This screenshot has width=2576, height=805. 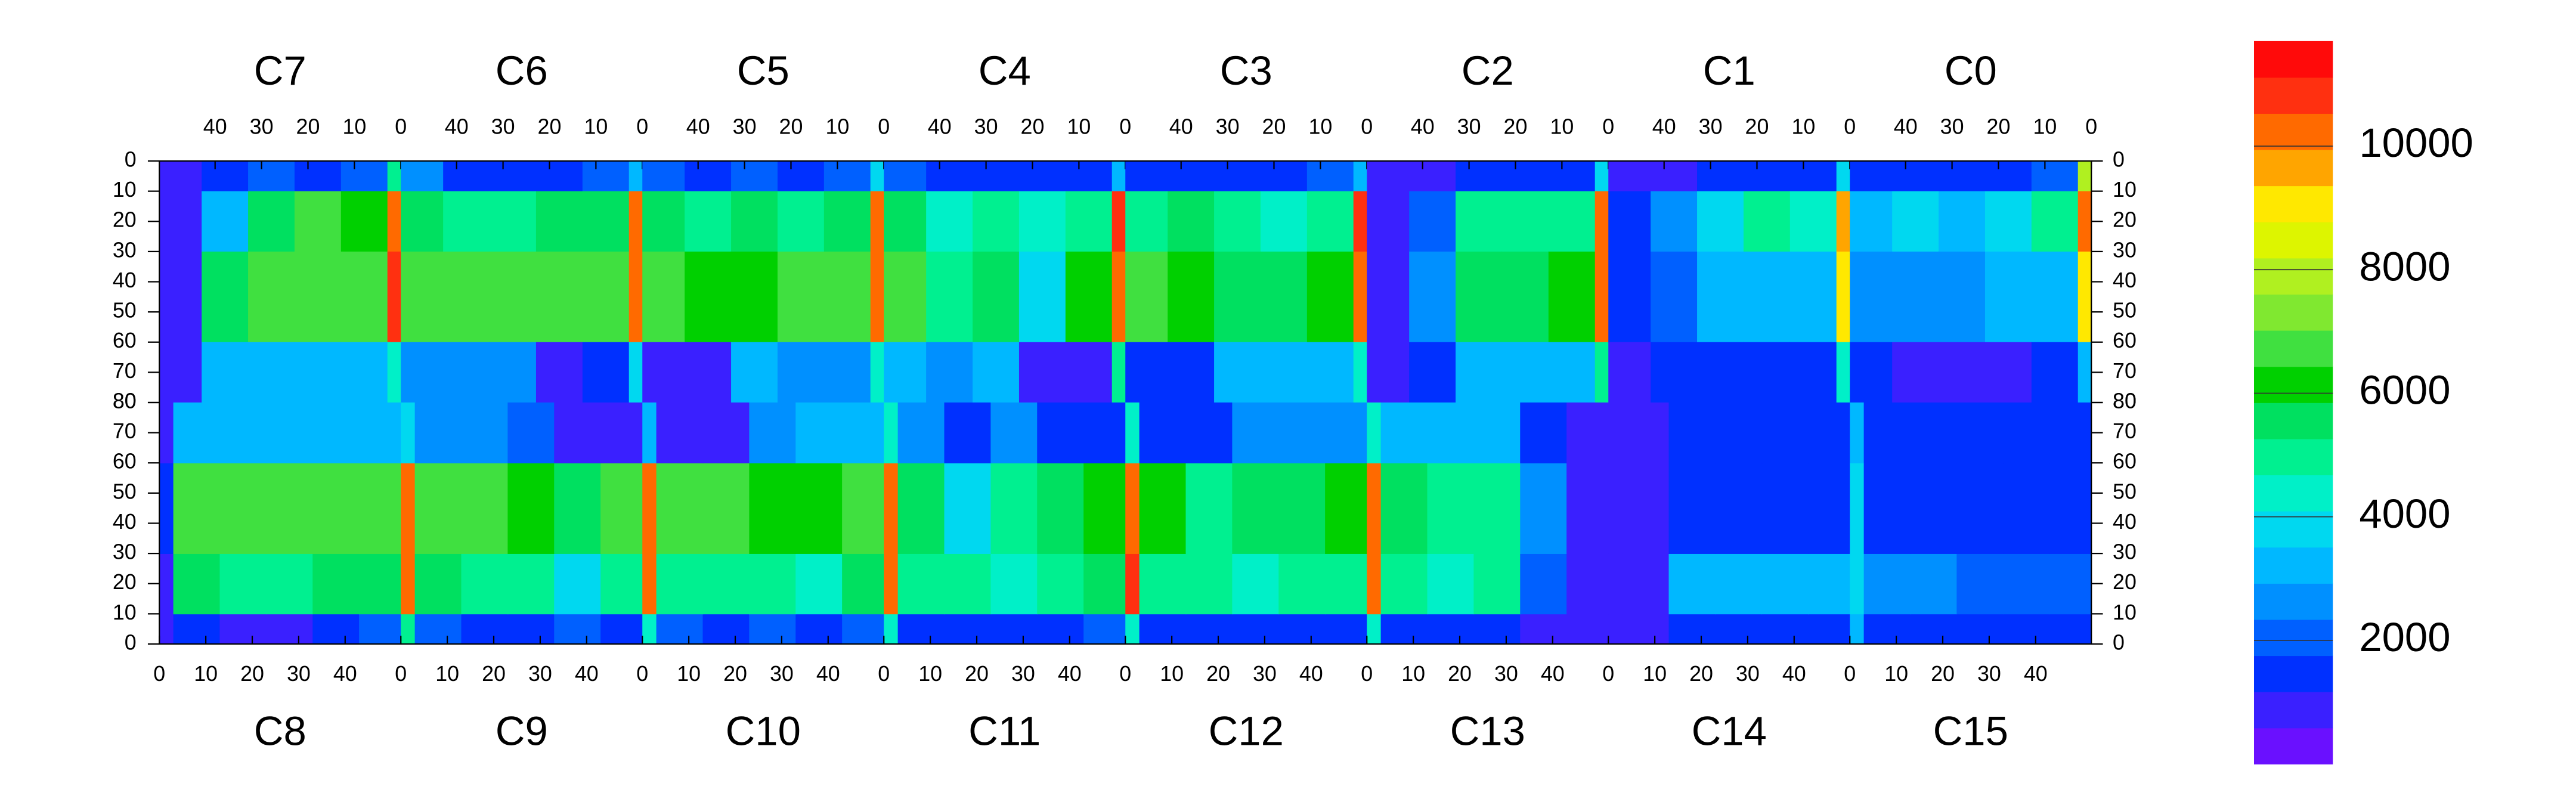 What do you see at coordinates (2125, 220) in the screenshot?
I see `y-tick-label: 20` at bounding box center [2125, 220].